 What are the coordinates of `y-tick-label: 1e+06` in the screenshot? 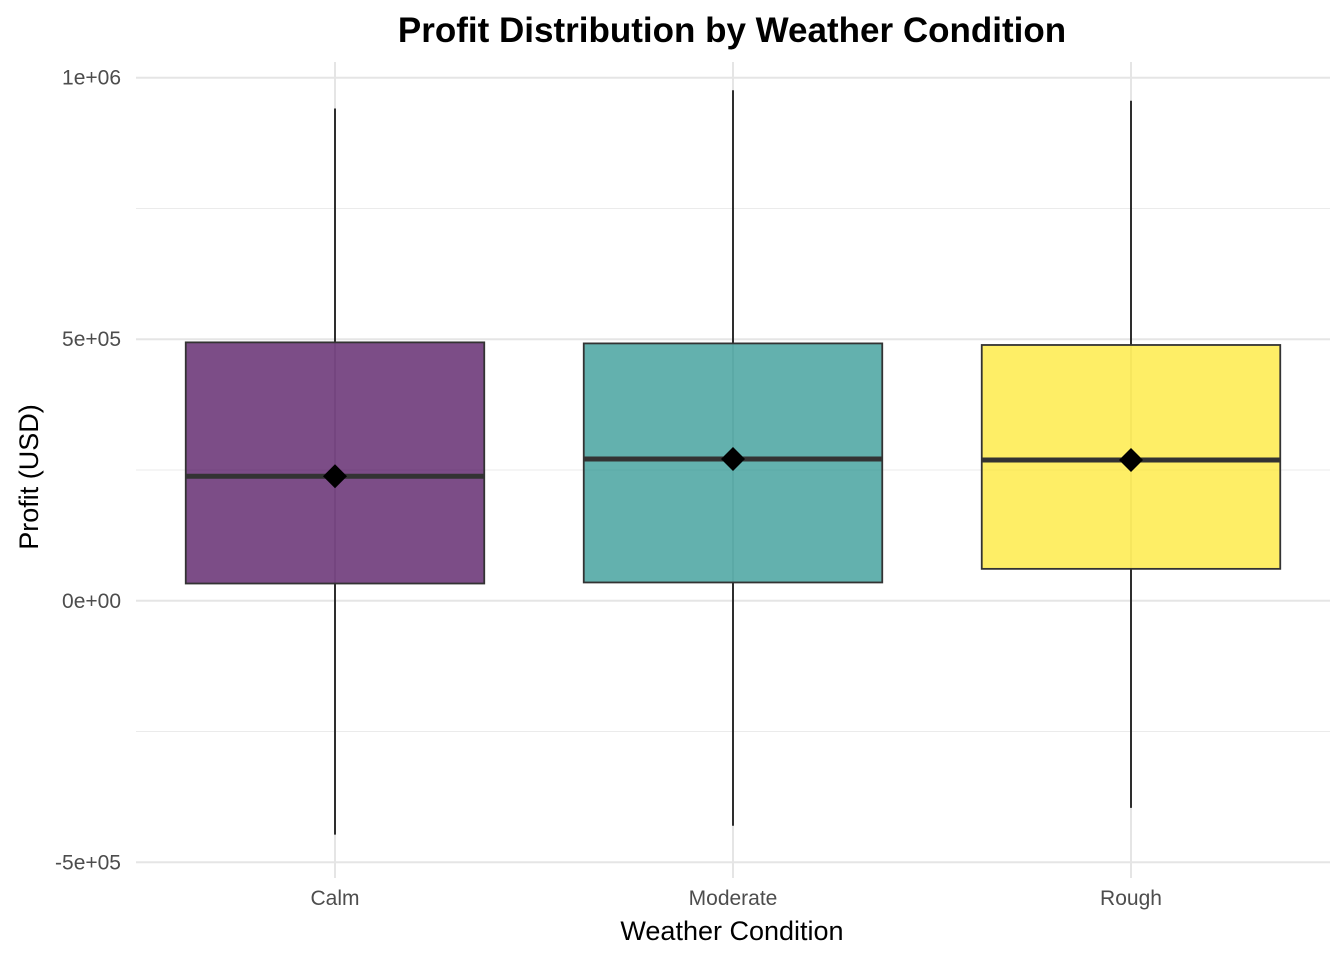 It's located at (91, 78).